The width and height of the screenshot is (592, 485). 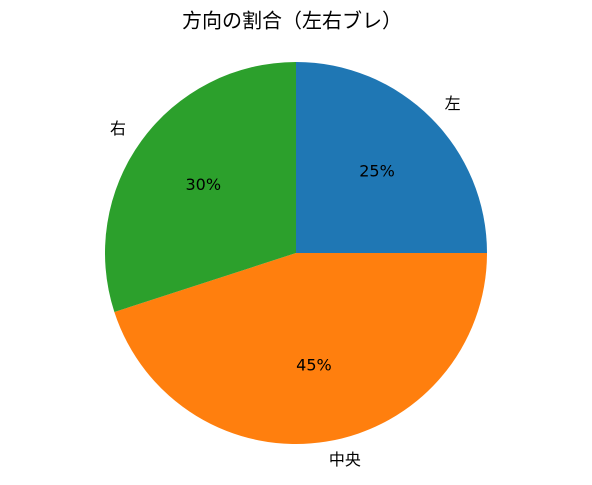 What do you see at coordinates (391, 157) in the screenshot?
I see `pie-slice` at bounding box center [391, 157].